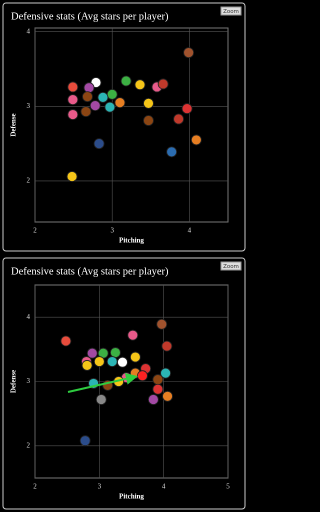 This screenshot has width=320, height=512. Describe the element at coordinates (228, 487) in the screenshot. I see `x-tick-label: 5` at that location.